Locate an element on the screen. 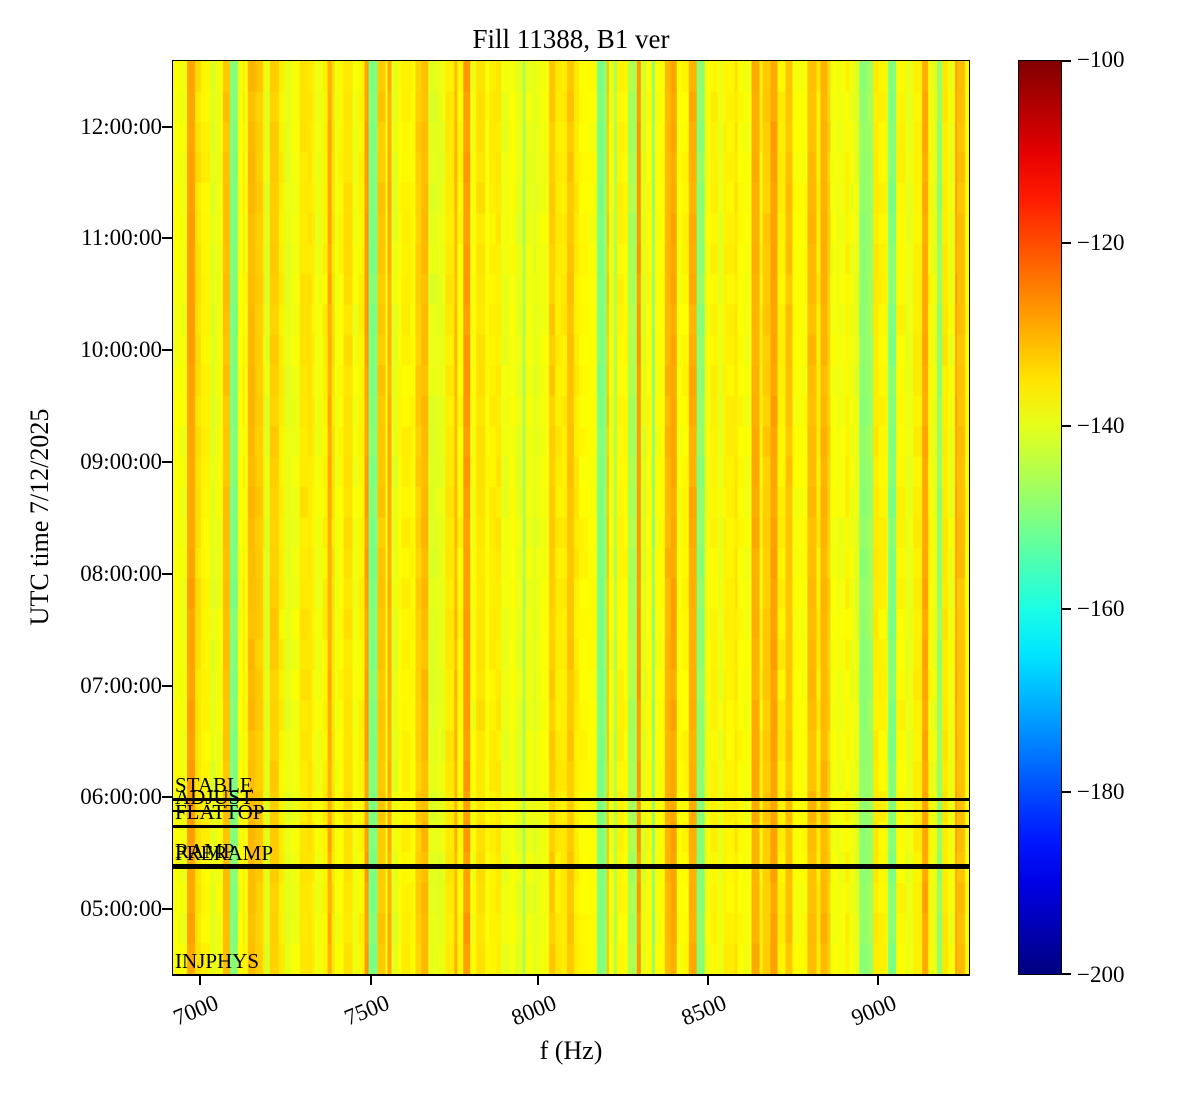  y-tick-label: 05:00:00 is located at coordinates (121, 909).